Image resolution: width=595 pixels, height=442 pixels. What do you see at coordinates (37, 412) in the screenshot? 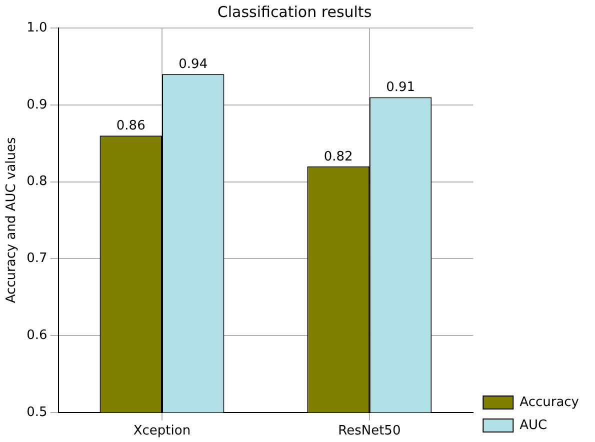
I see `y-tick-label: 0.5` at bounding box center [37, 412].